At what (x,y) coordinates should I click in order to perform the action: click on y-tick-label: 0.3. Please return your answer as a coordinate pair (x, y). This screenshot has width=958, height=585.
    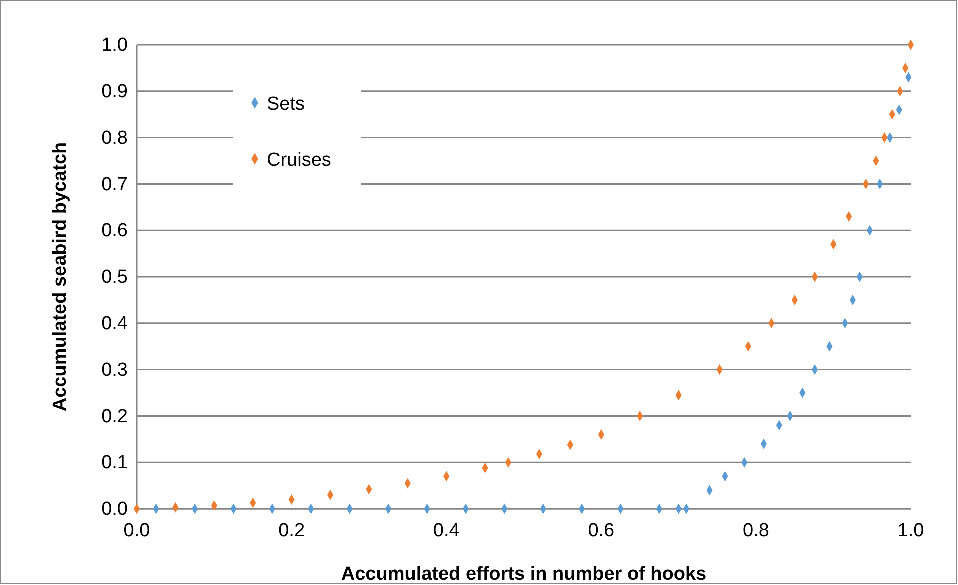
    Looking at the image, I should click on (115, 370).